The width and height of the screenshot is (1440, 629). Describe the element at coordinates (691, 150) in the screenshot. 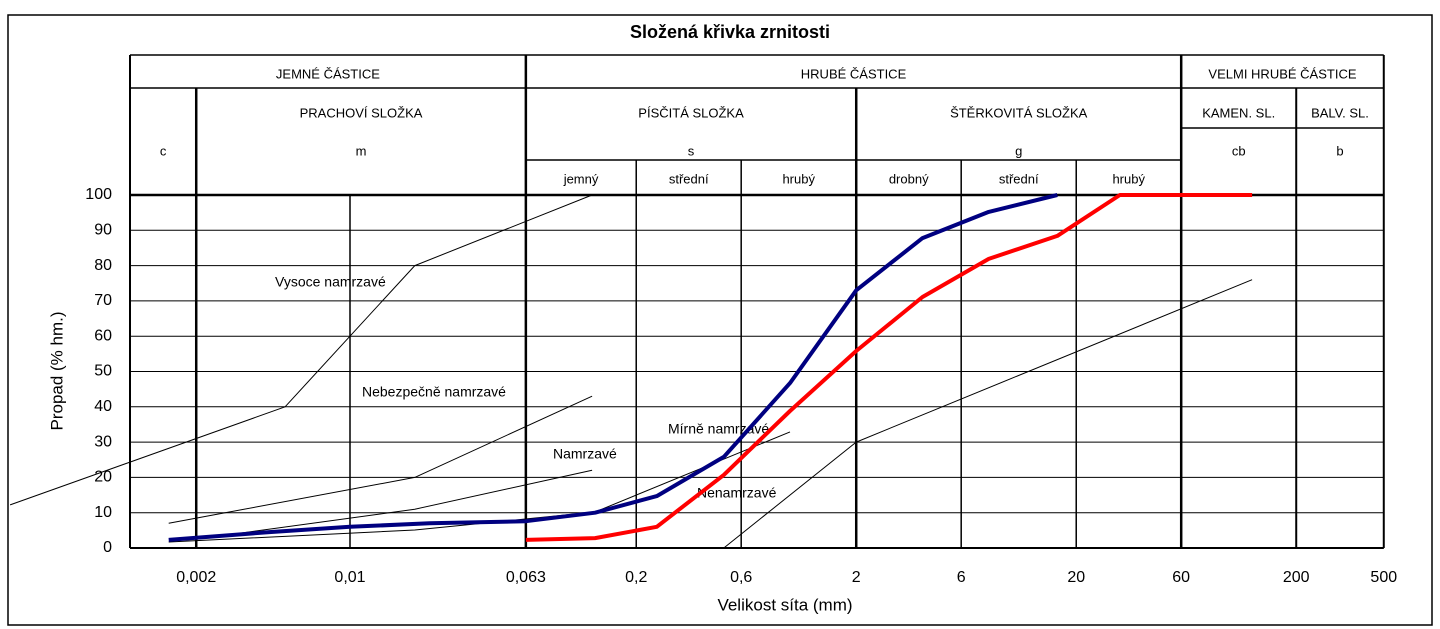

I see `header-cell: s` at that location.